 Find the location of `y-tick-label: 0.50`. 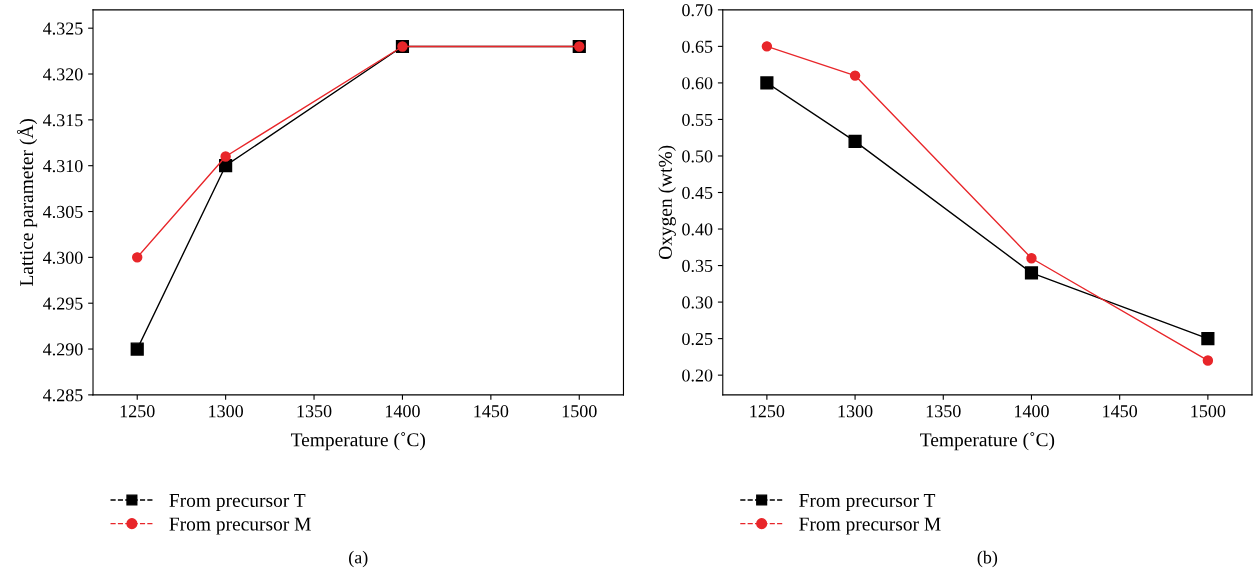

y-tick-label: 0.50 is located at coordinates (697, 156).